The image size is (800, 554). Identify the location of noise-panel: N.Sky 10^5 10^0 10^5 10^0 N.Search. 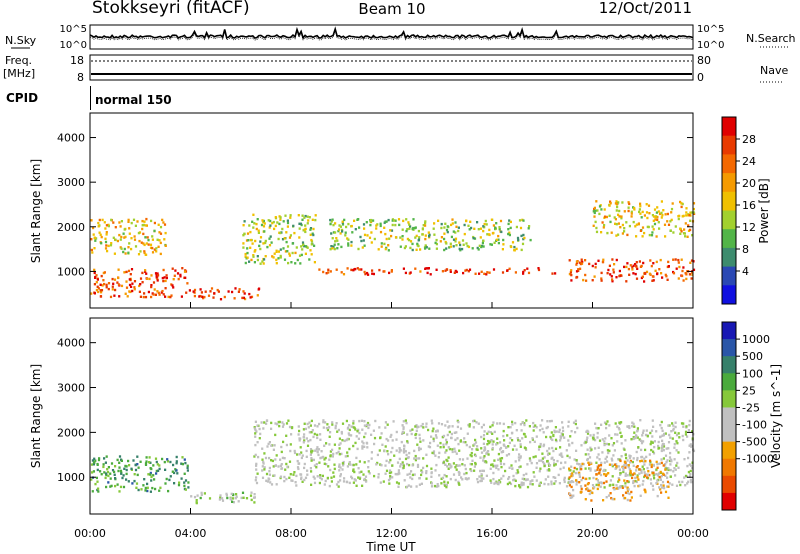
(400, 37).